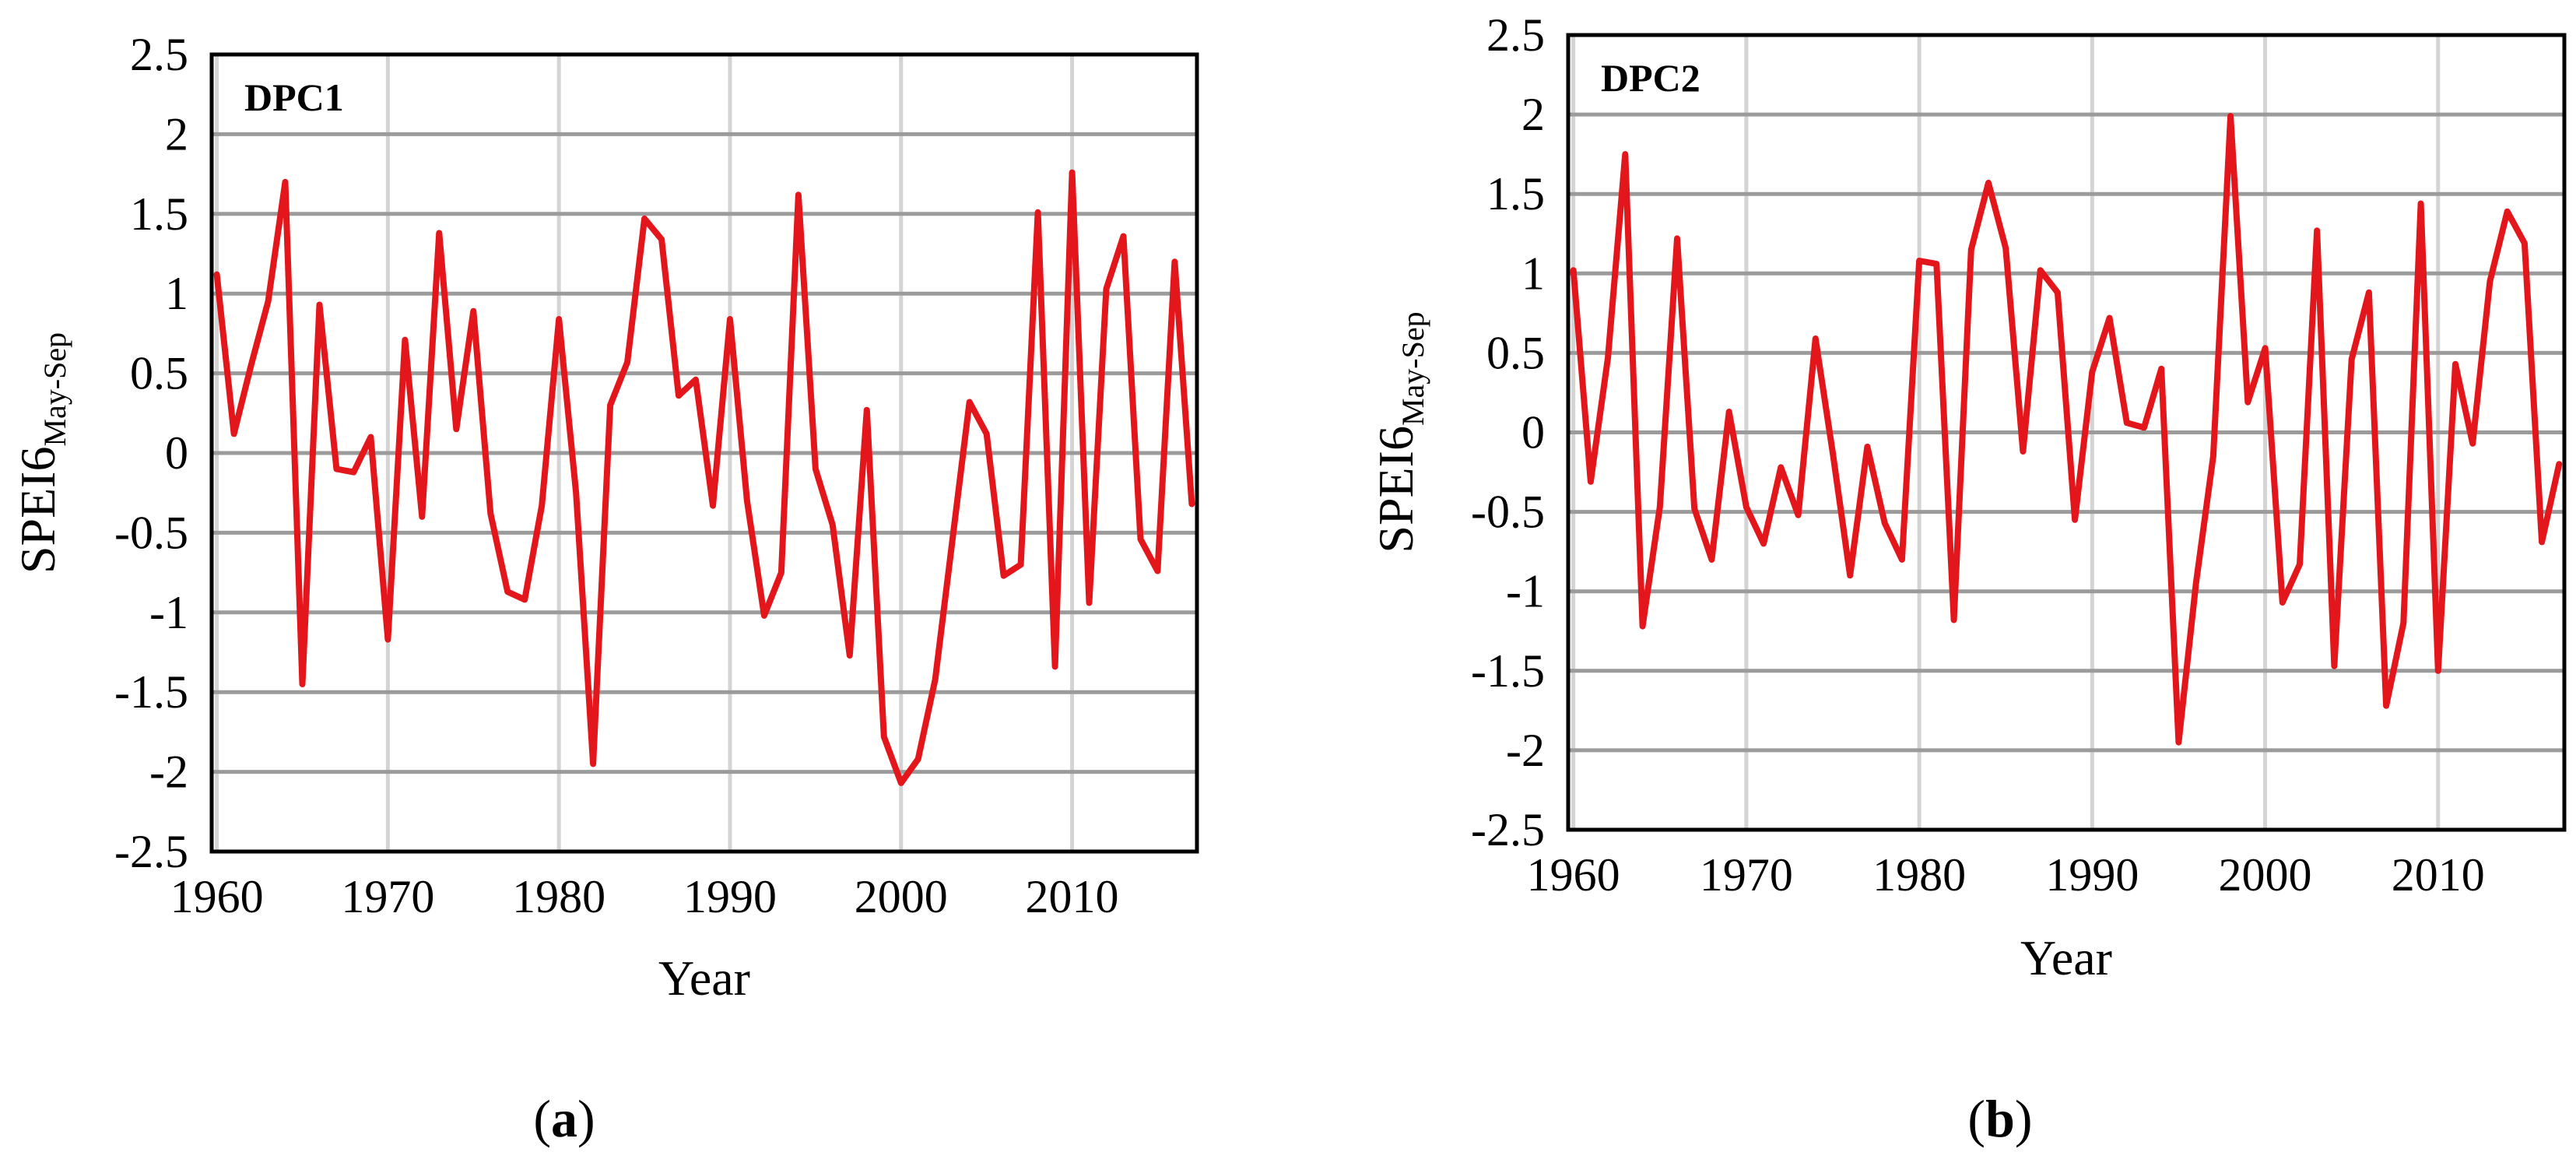 This screenshot has width=2576, height=1159. I want to click on caption-letter: a, so click(564, 1118).